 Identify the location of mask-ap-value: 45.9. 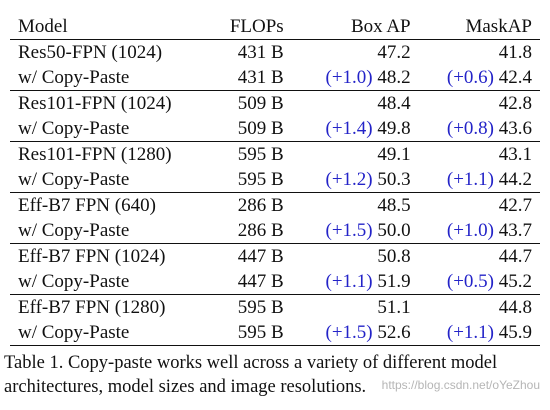
(515, 332).